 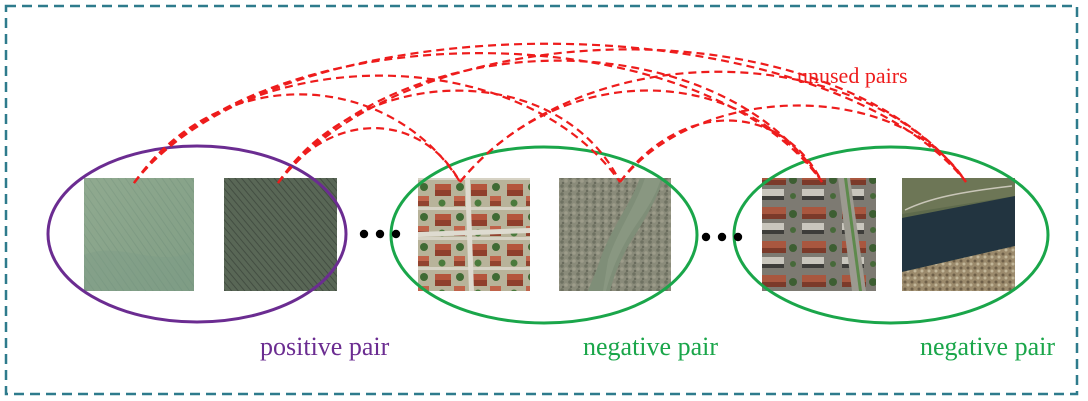 I want to click on unused-pairs-label: unused pairs, so click(x=852, y=75).